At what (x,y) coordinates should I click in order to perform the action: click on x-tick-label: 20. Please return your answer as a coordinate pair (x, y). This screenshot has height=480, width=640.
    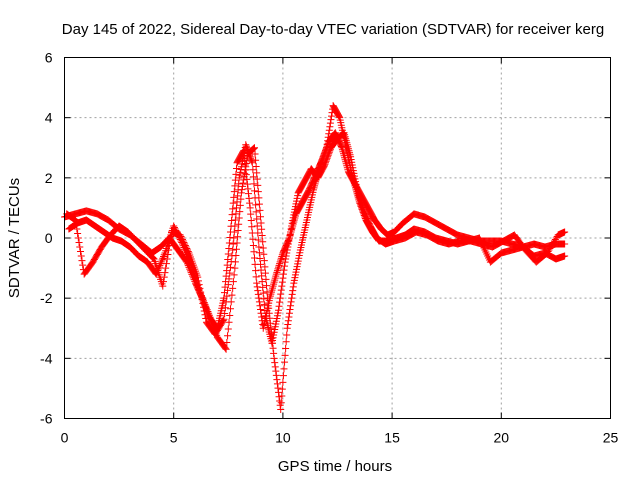
    Looking at the image, I should click on (502, 438).